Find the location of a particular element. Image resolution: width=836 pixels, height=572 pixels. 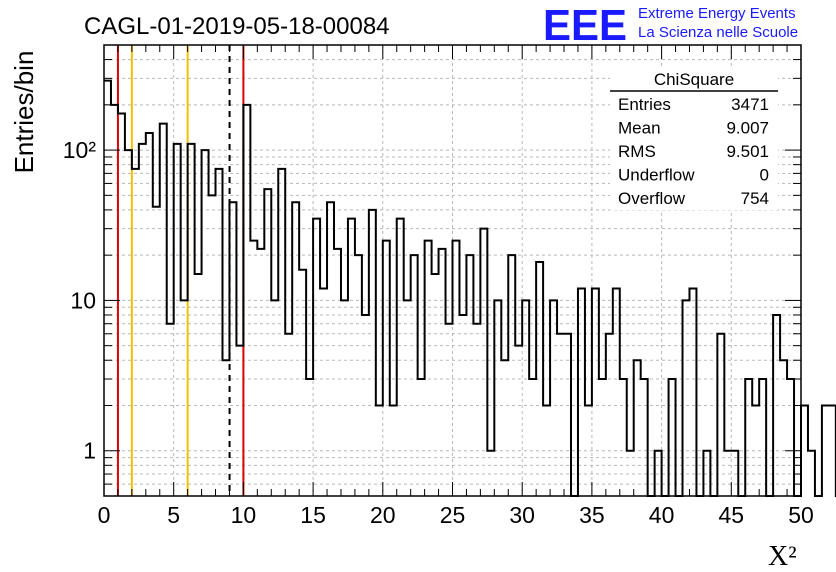

stats-label: Entries is located at coordinates (644, 104).